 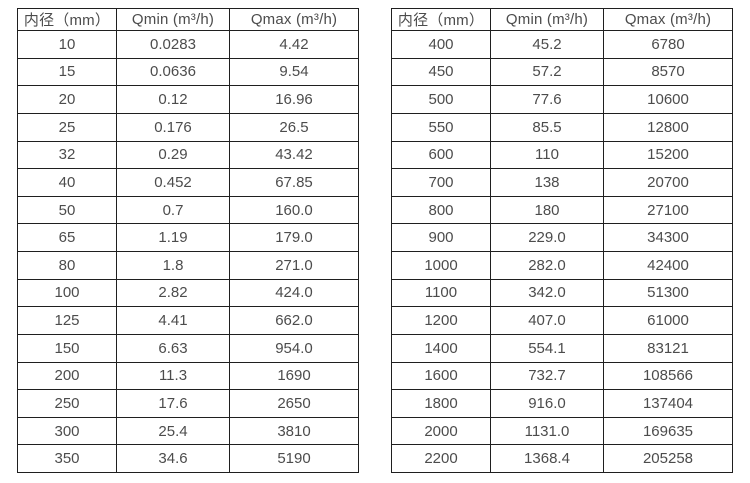 I want to click on table-row: 1100 342.0 51300, so click(x=562, y=293).